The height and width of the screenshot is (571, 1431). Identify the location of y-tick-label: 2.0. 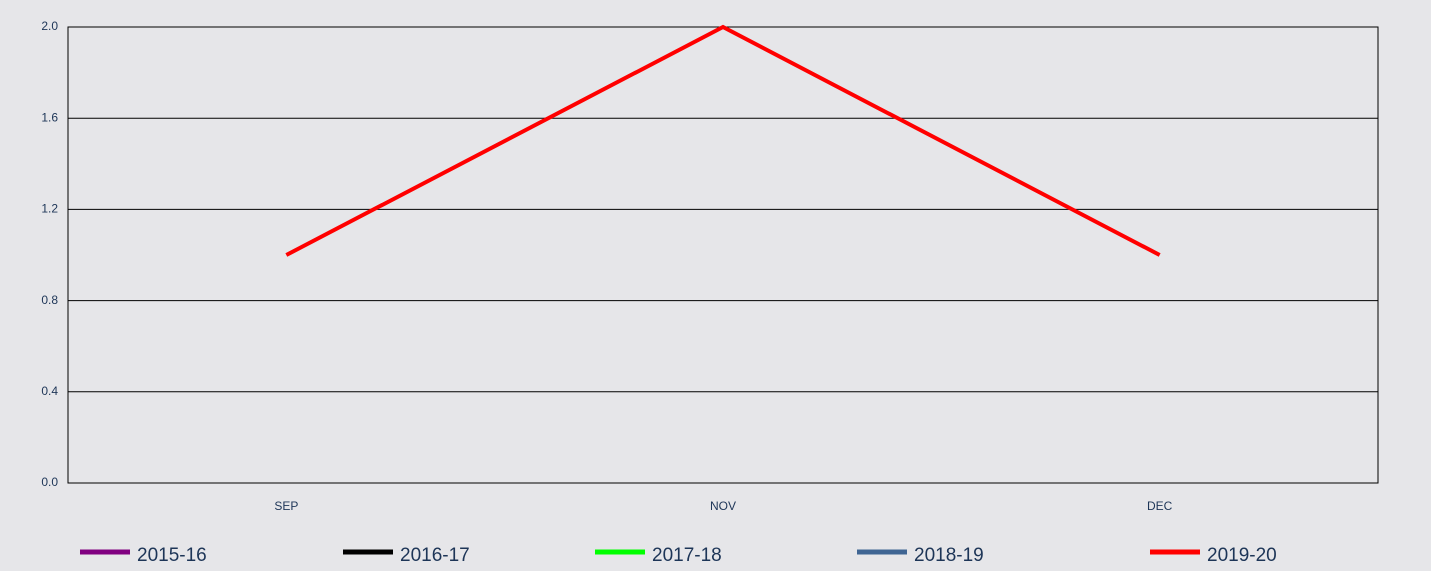
(49, 26).